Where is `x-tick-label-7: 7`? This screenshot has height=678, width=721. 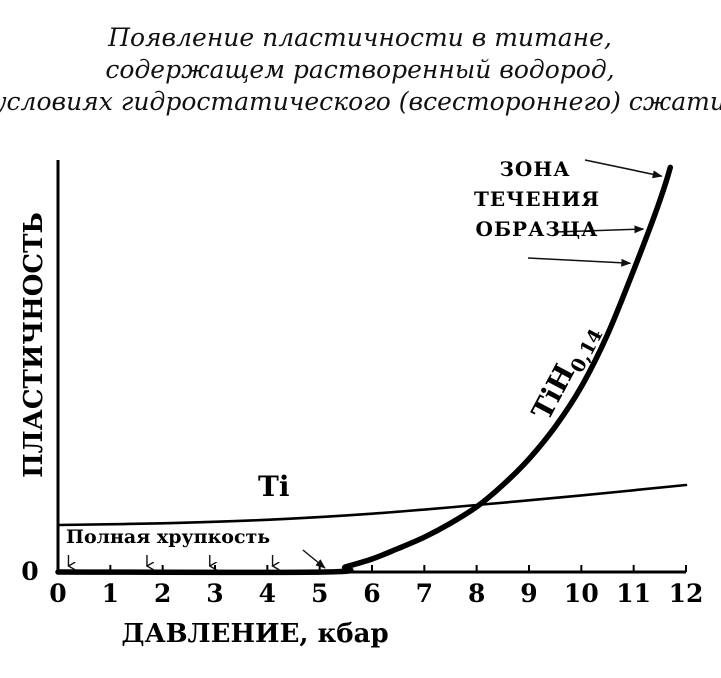
x-tick-label-7: 7 is located at coordinates (424, 593).